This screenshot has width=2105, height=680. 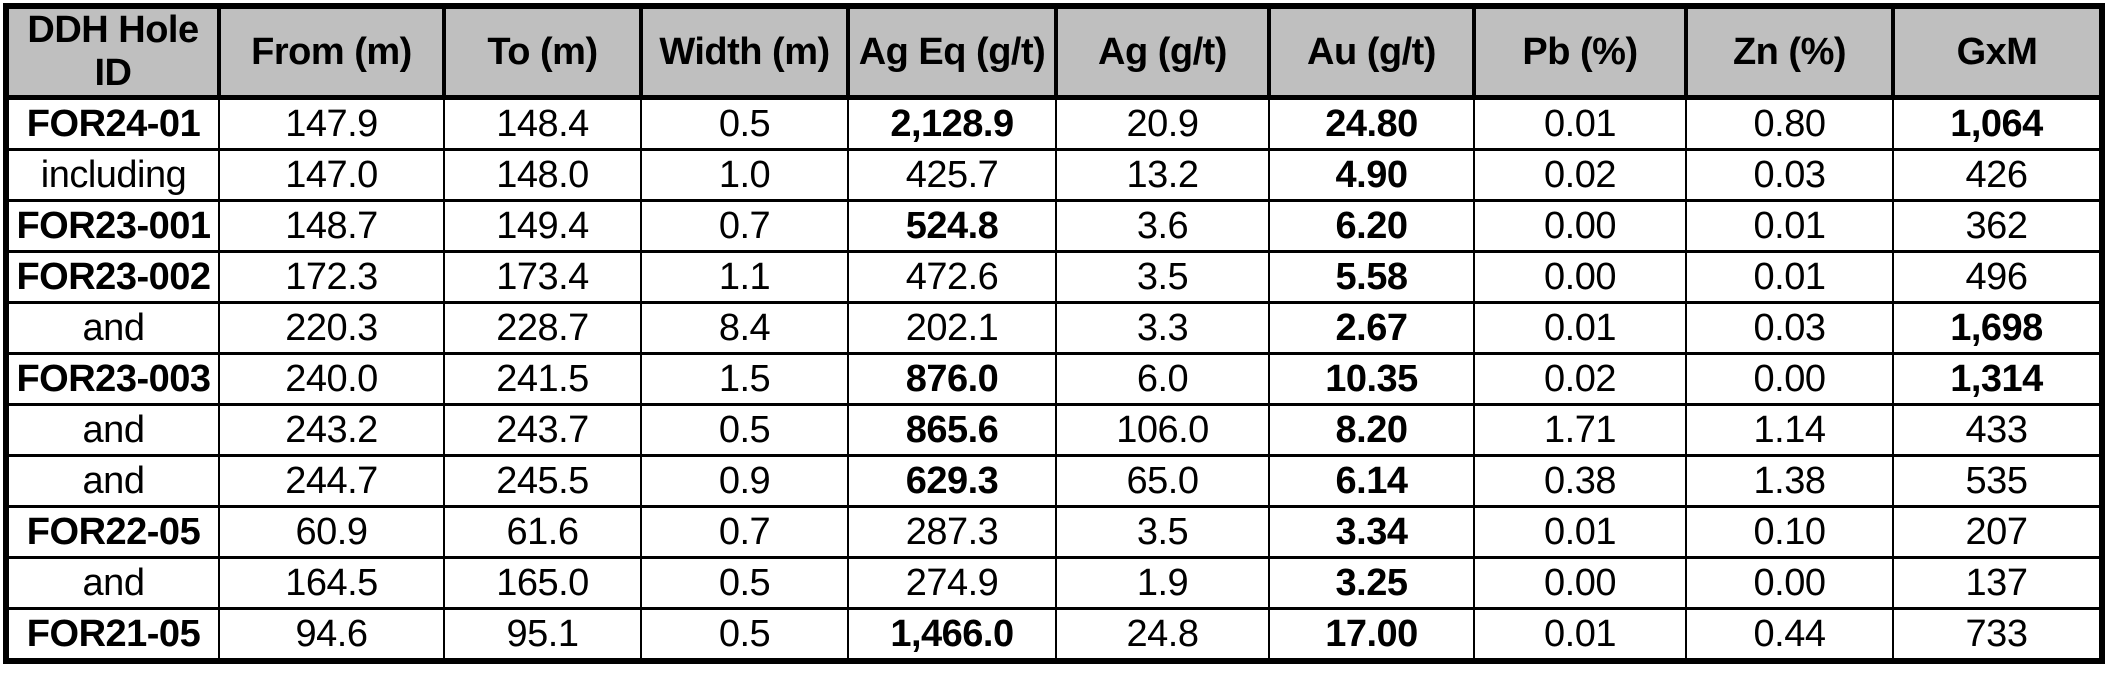 I want to click on cell-from: 244.7, so click(x=331, y=481).